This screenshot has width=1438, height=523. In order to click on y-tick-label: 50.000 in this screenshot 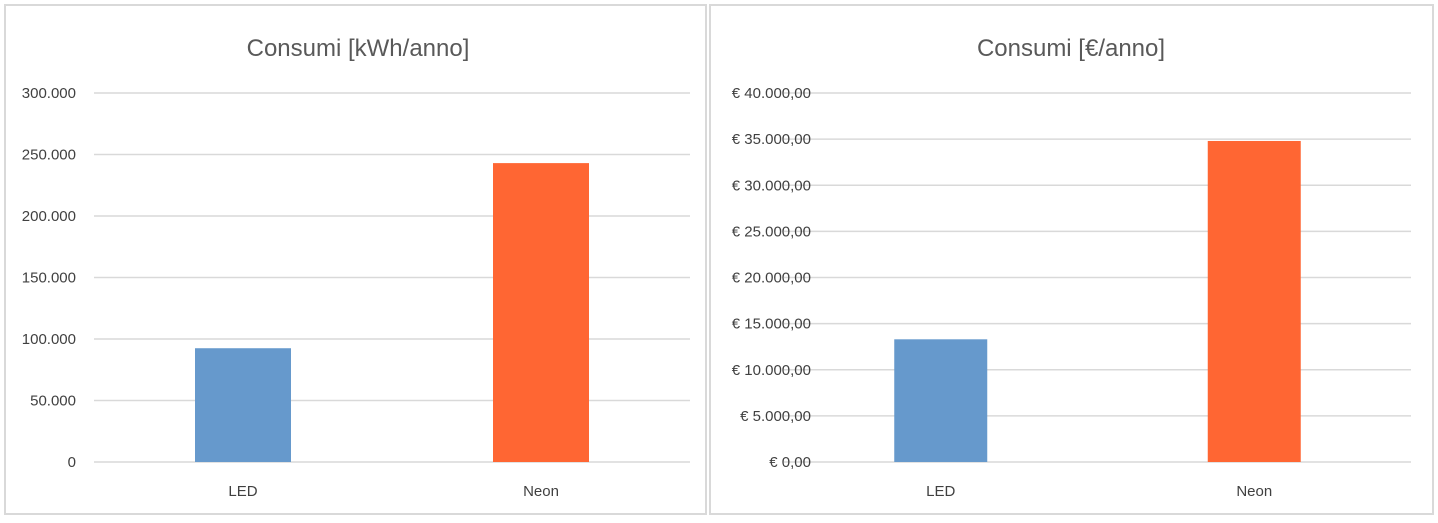, I will do `click(53, 401)`.